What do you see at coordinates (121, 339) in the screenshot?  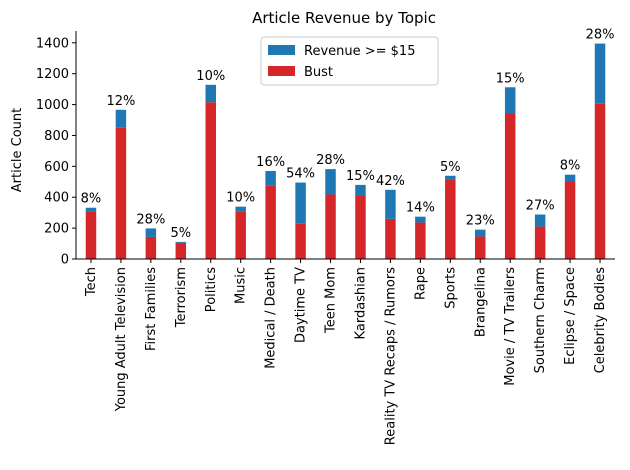 I see `x-tick-label: Young Adult Television` at bounding box center [121, 339].